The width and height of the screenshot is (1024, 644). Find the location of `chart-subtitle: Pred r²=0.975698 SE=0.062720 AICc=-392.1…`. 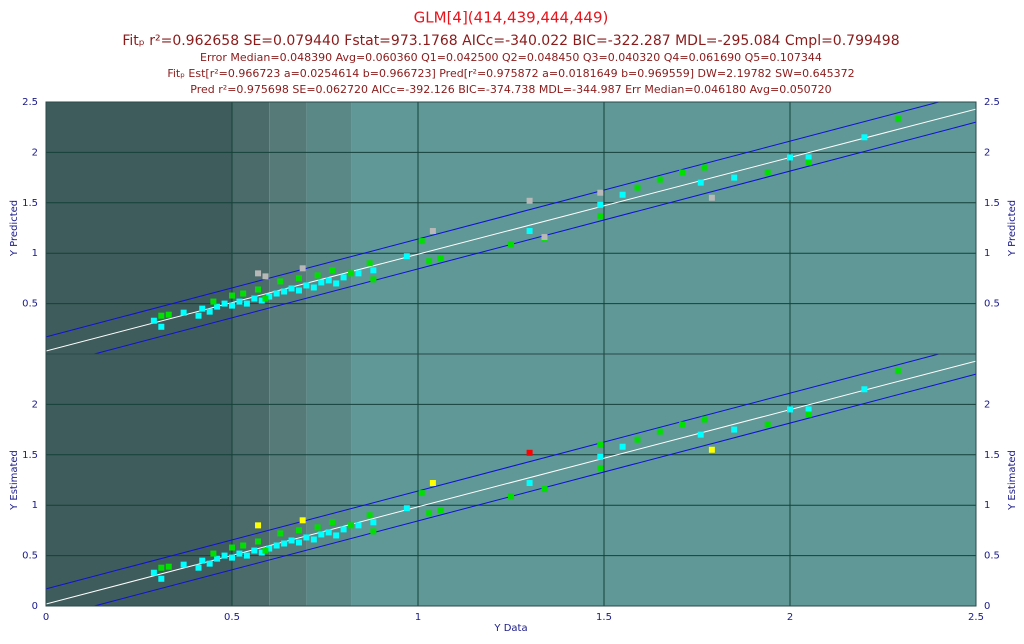

chart-subtitle: Pred r²=0.975698 SE=0.062720 AICc=-392.1… is located at coordinates (510, 89).